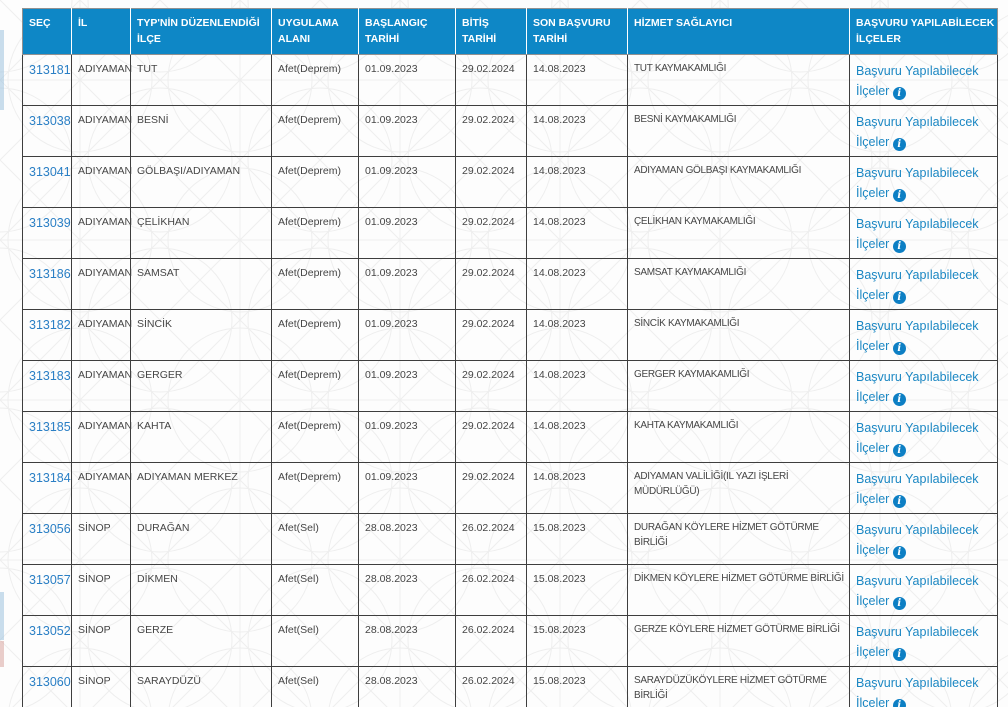  Describe the element at coordinates (738, 79) in the screenshot. I see `cell-hizmet-saglayici: TUT KAYMAKAMLIĞI` at that location.